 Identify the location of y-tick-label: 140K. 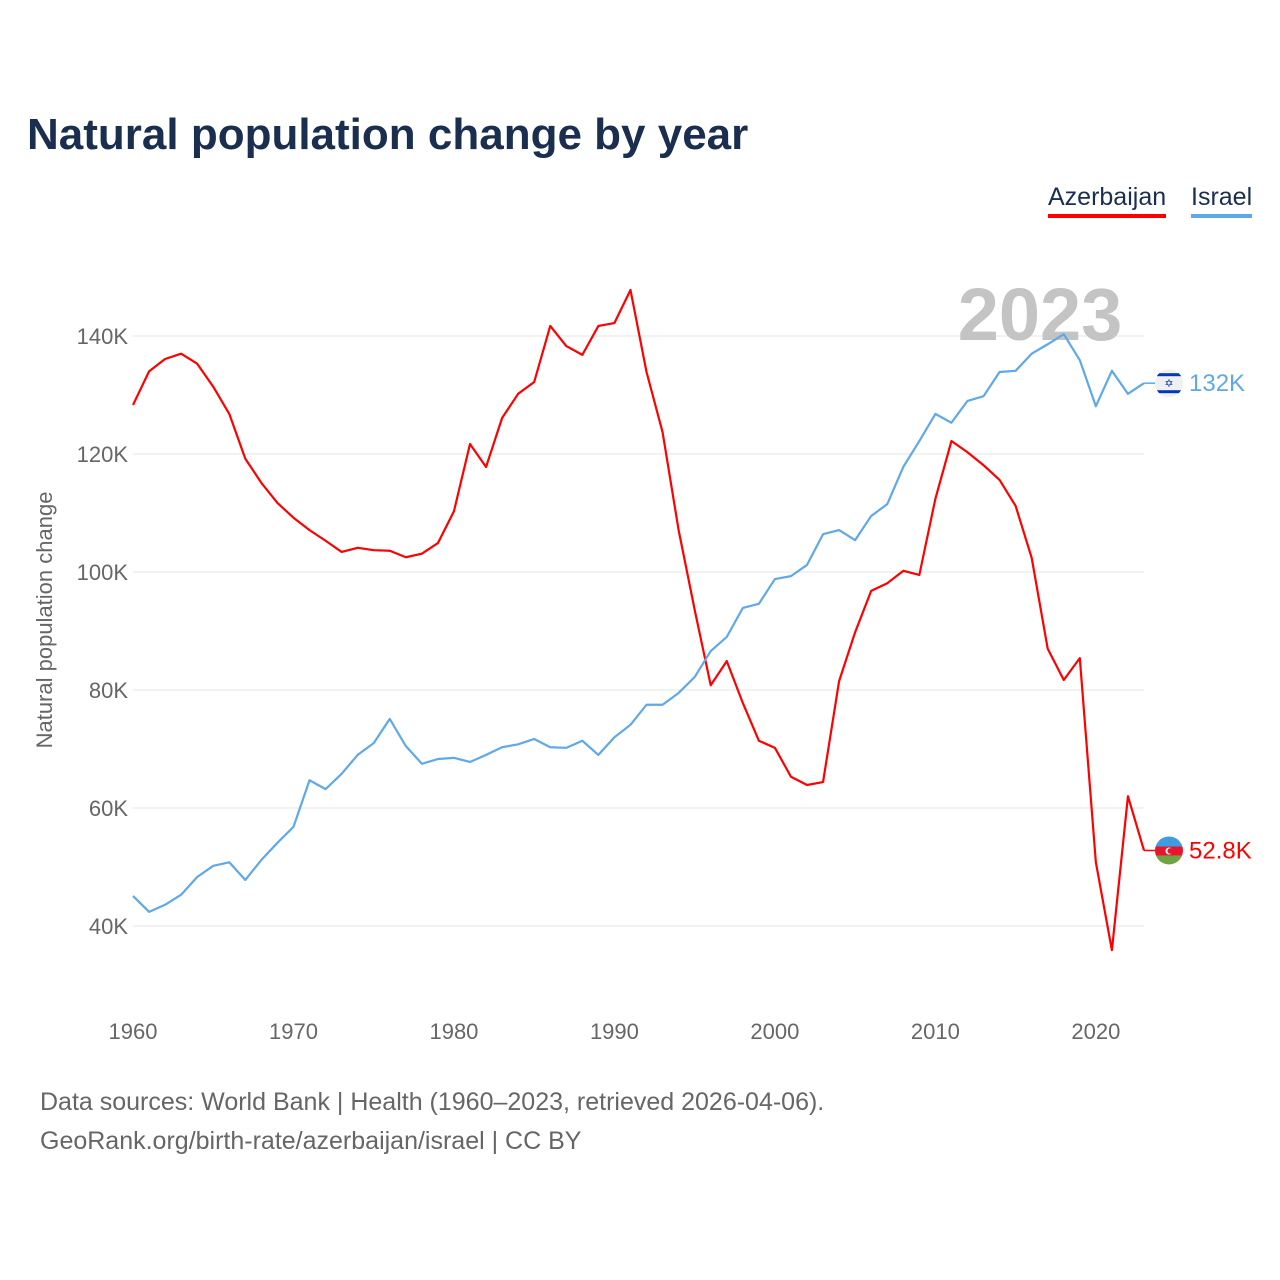
(103, 336).